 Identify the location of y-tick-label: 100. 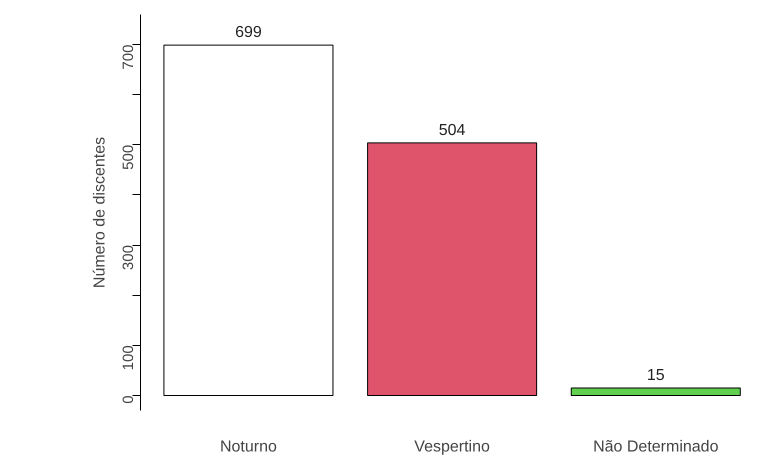
(128, 357).